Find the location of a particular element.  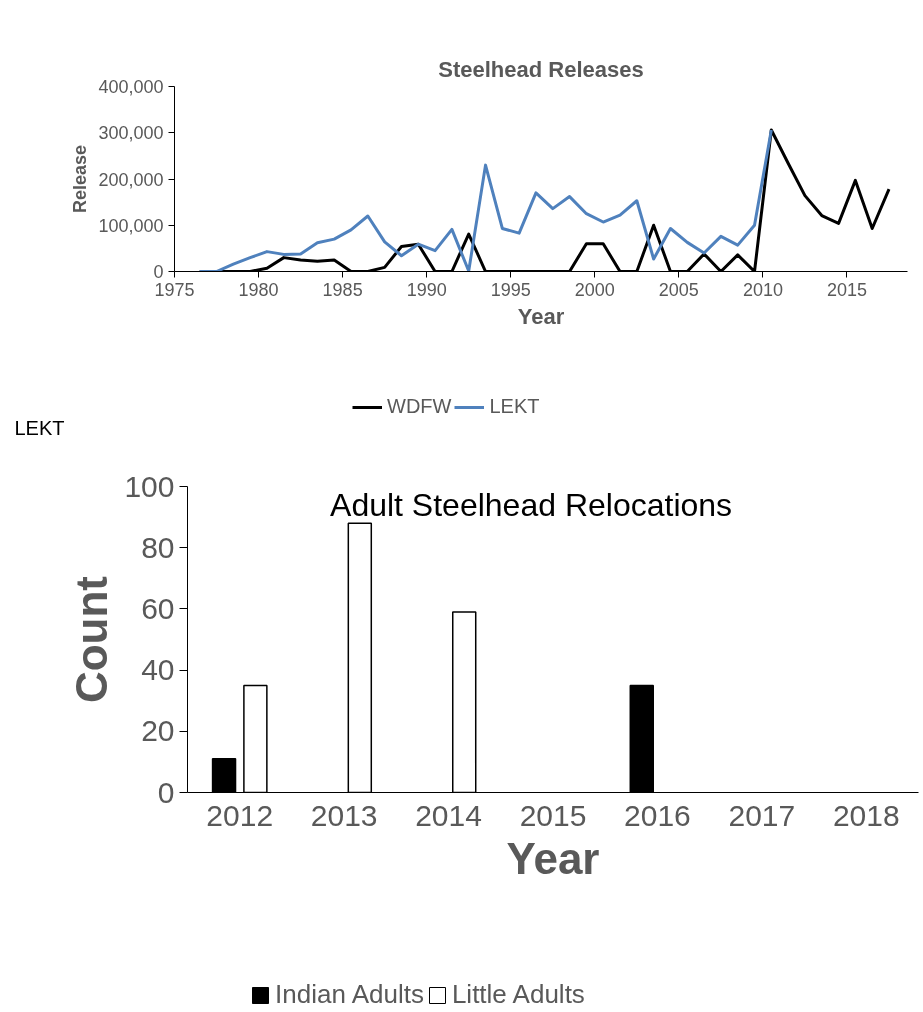

y-tick-label: 80 is located at coordinates (158, 547).